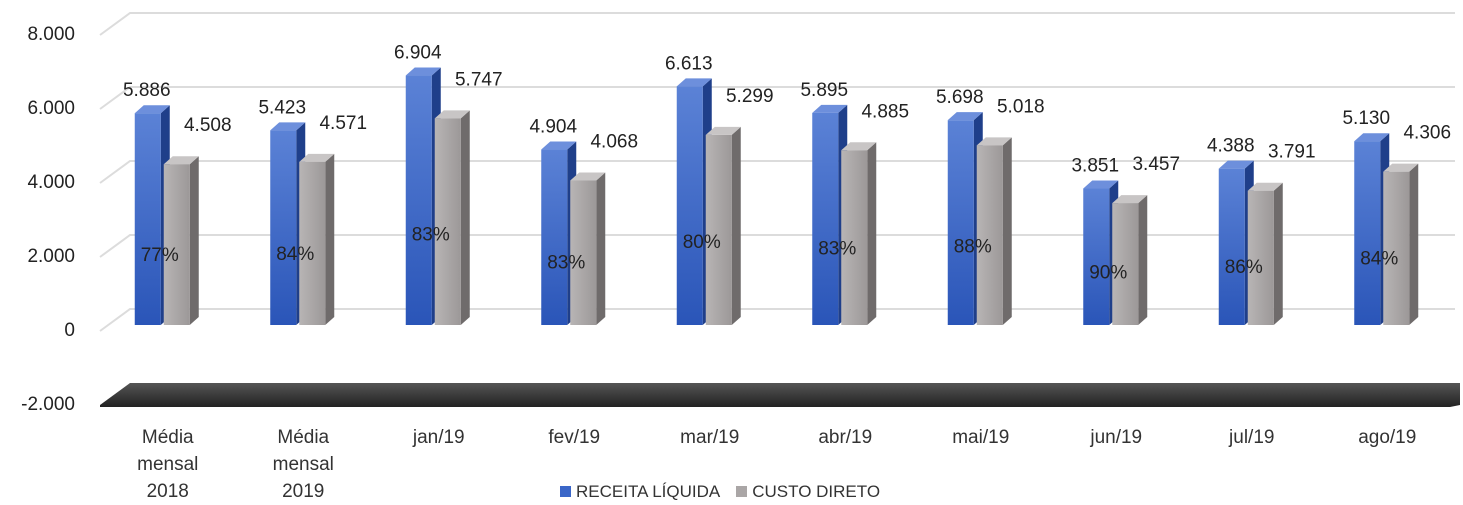  Describe the element at coordinates (1244, 267) in the screenshot. I see `percent-label: 86%` at that location.